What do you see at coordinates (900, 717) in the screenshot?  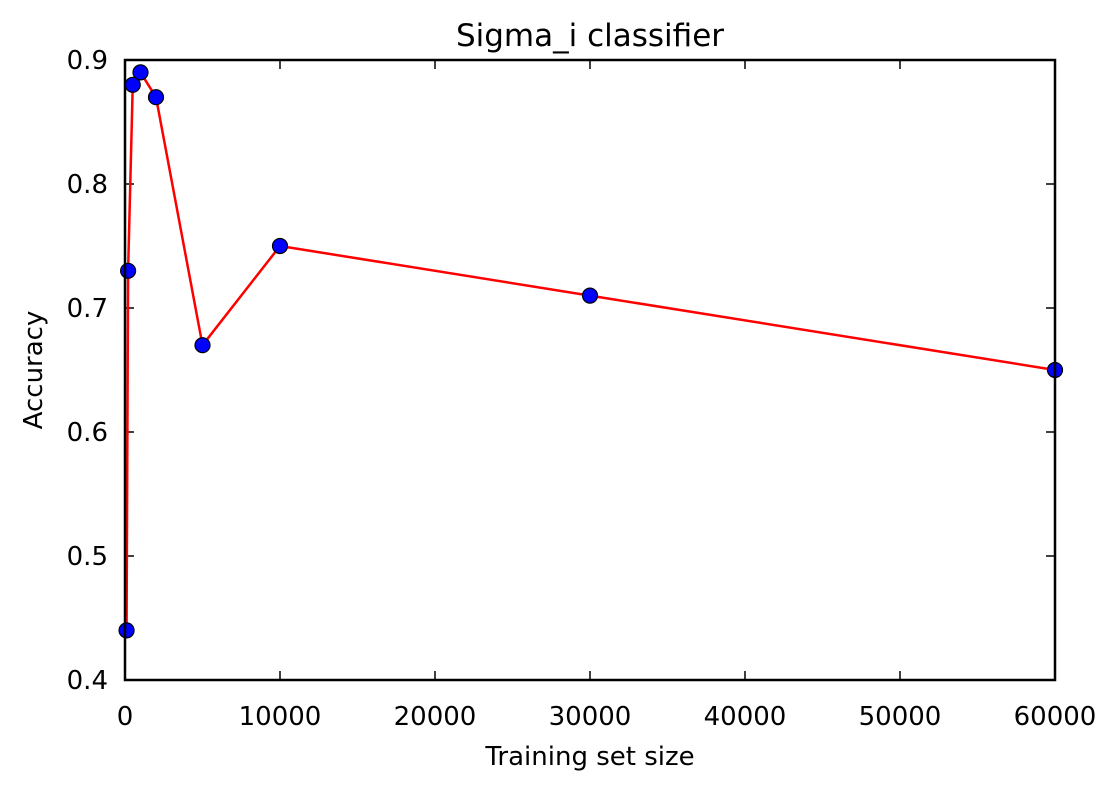 I see `x-tick-label: 50000` at bounding box center [900, 717].